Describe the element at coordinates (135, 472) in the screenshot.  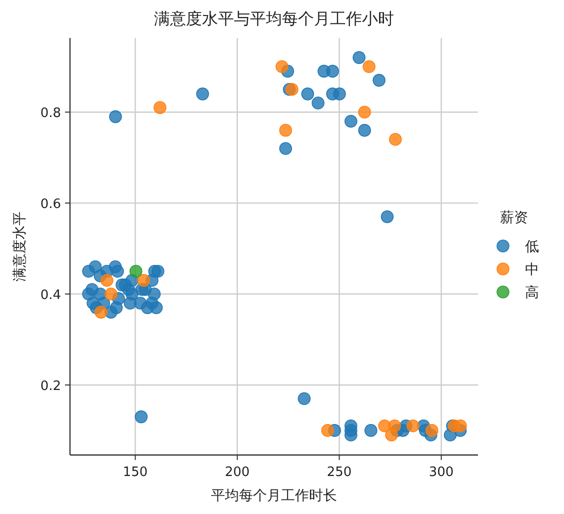
I see `x-tick-label: 150` at that location.